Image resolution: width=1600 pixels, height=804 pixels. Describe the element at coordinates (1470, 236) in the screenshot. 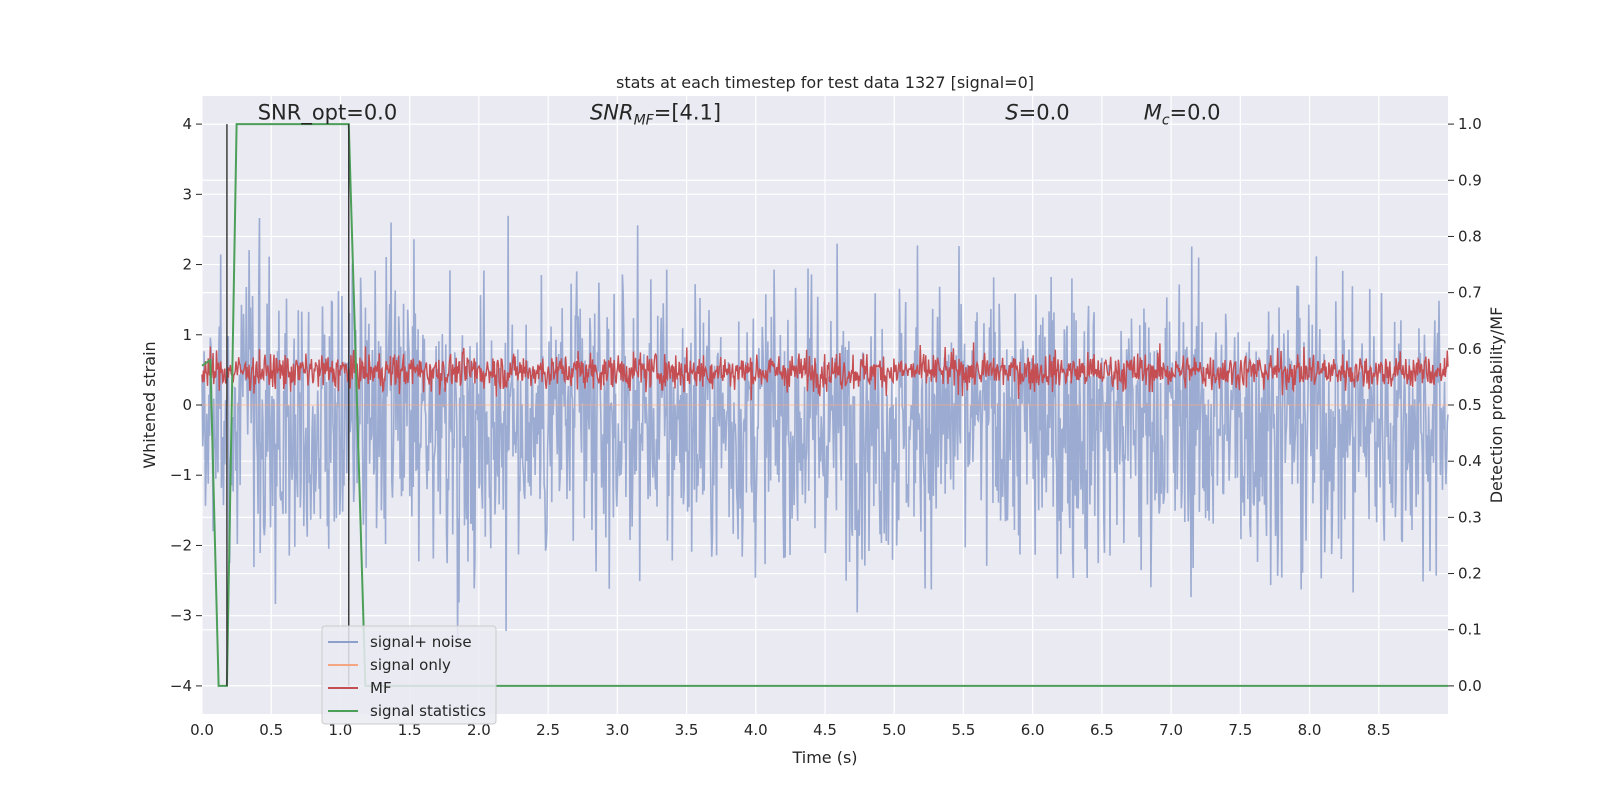

I see `y-right-tick-label: 0.8` at that location.